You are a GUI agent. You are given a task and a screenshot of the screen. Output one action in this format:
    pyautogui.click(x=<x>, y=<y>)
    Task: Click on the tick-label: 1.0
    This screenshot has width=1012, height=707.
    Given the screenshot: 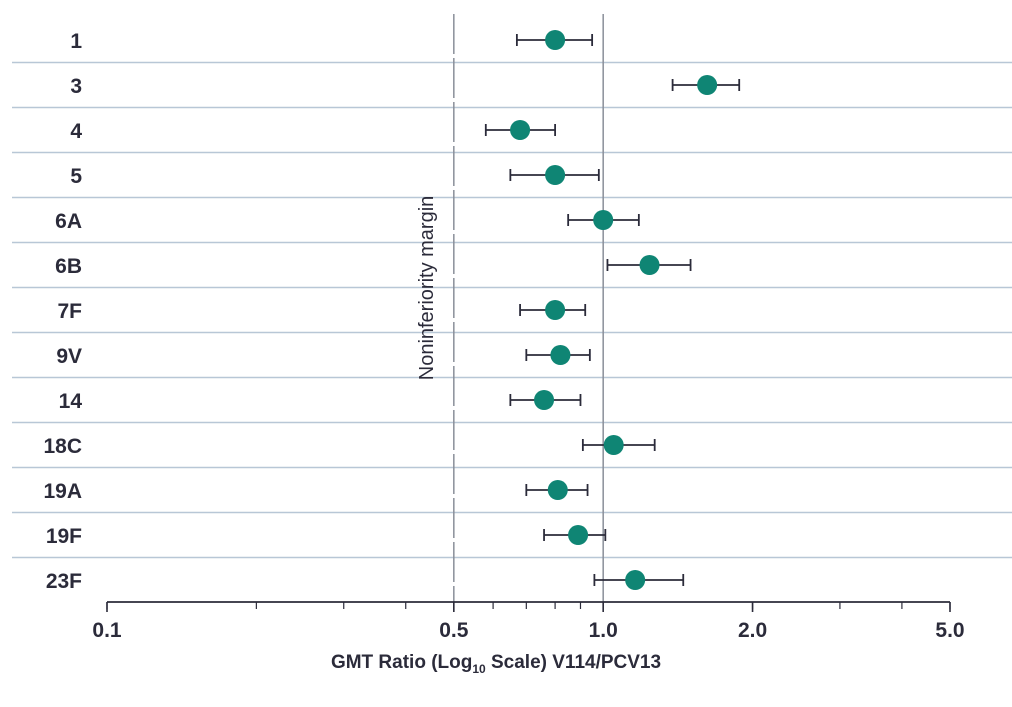 What is the action you would take?
    pyautogui.click(x=603, y=630)
    